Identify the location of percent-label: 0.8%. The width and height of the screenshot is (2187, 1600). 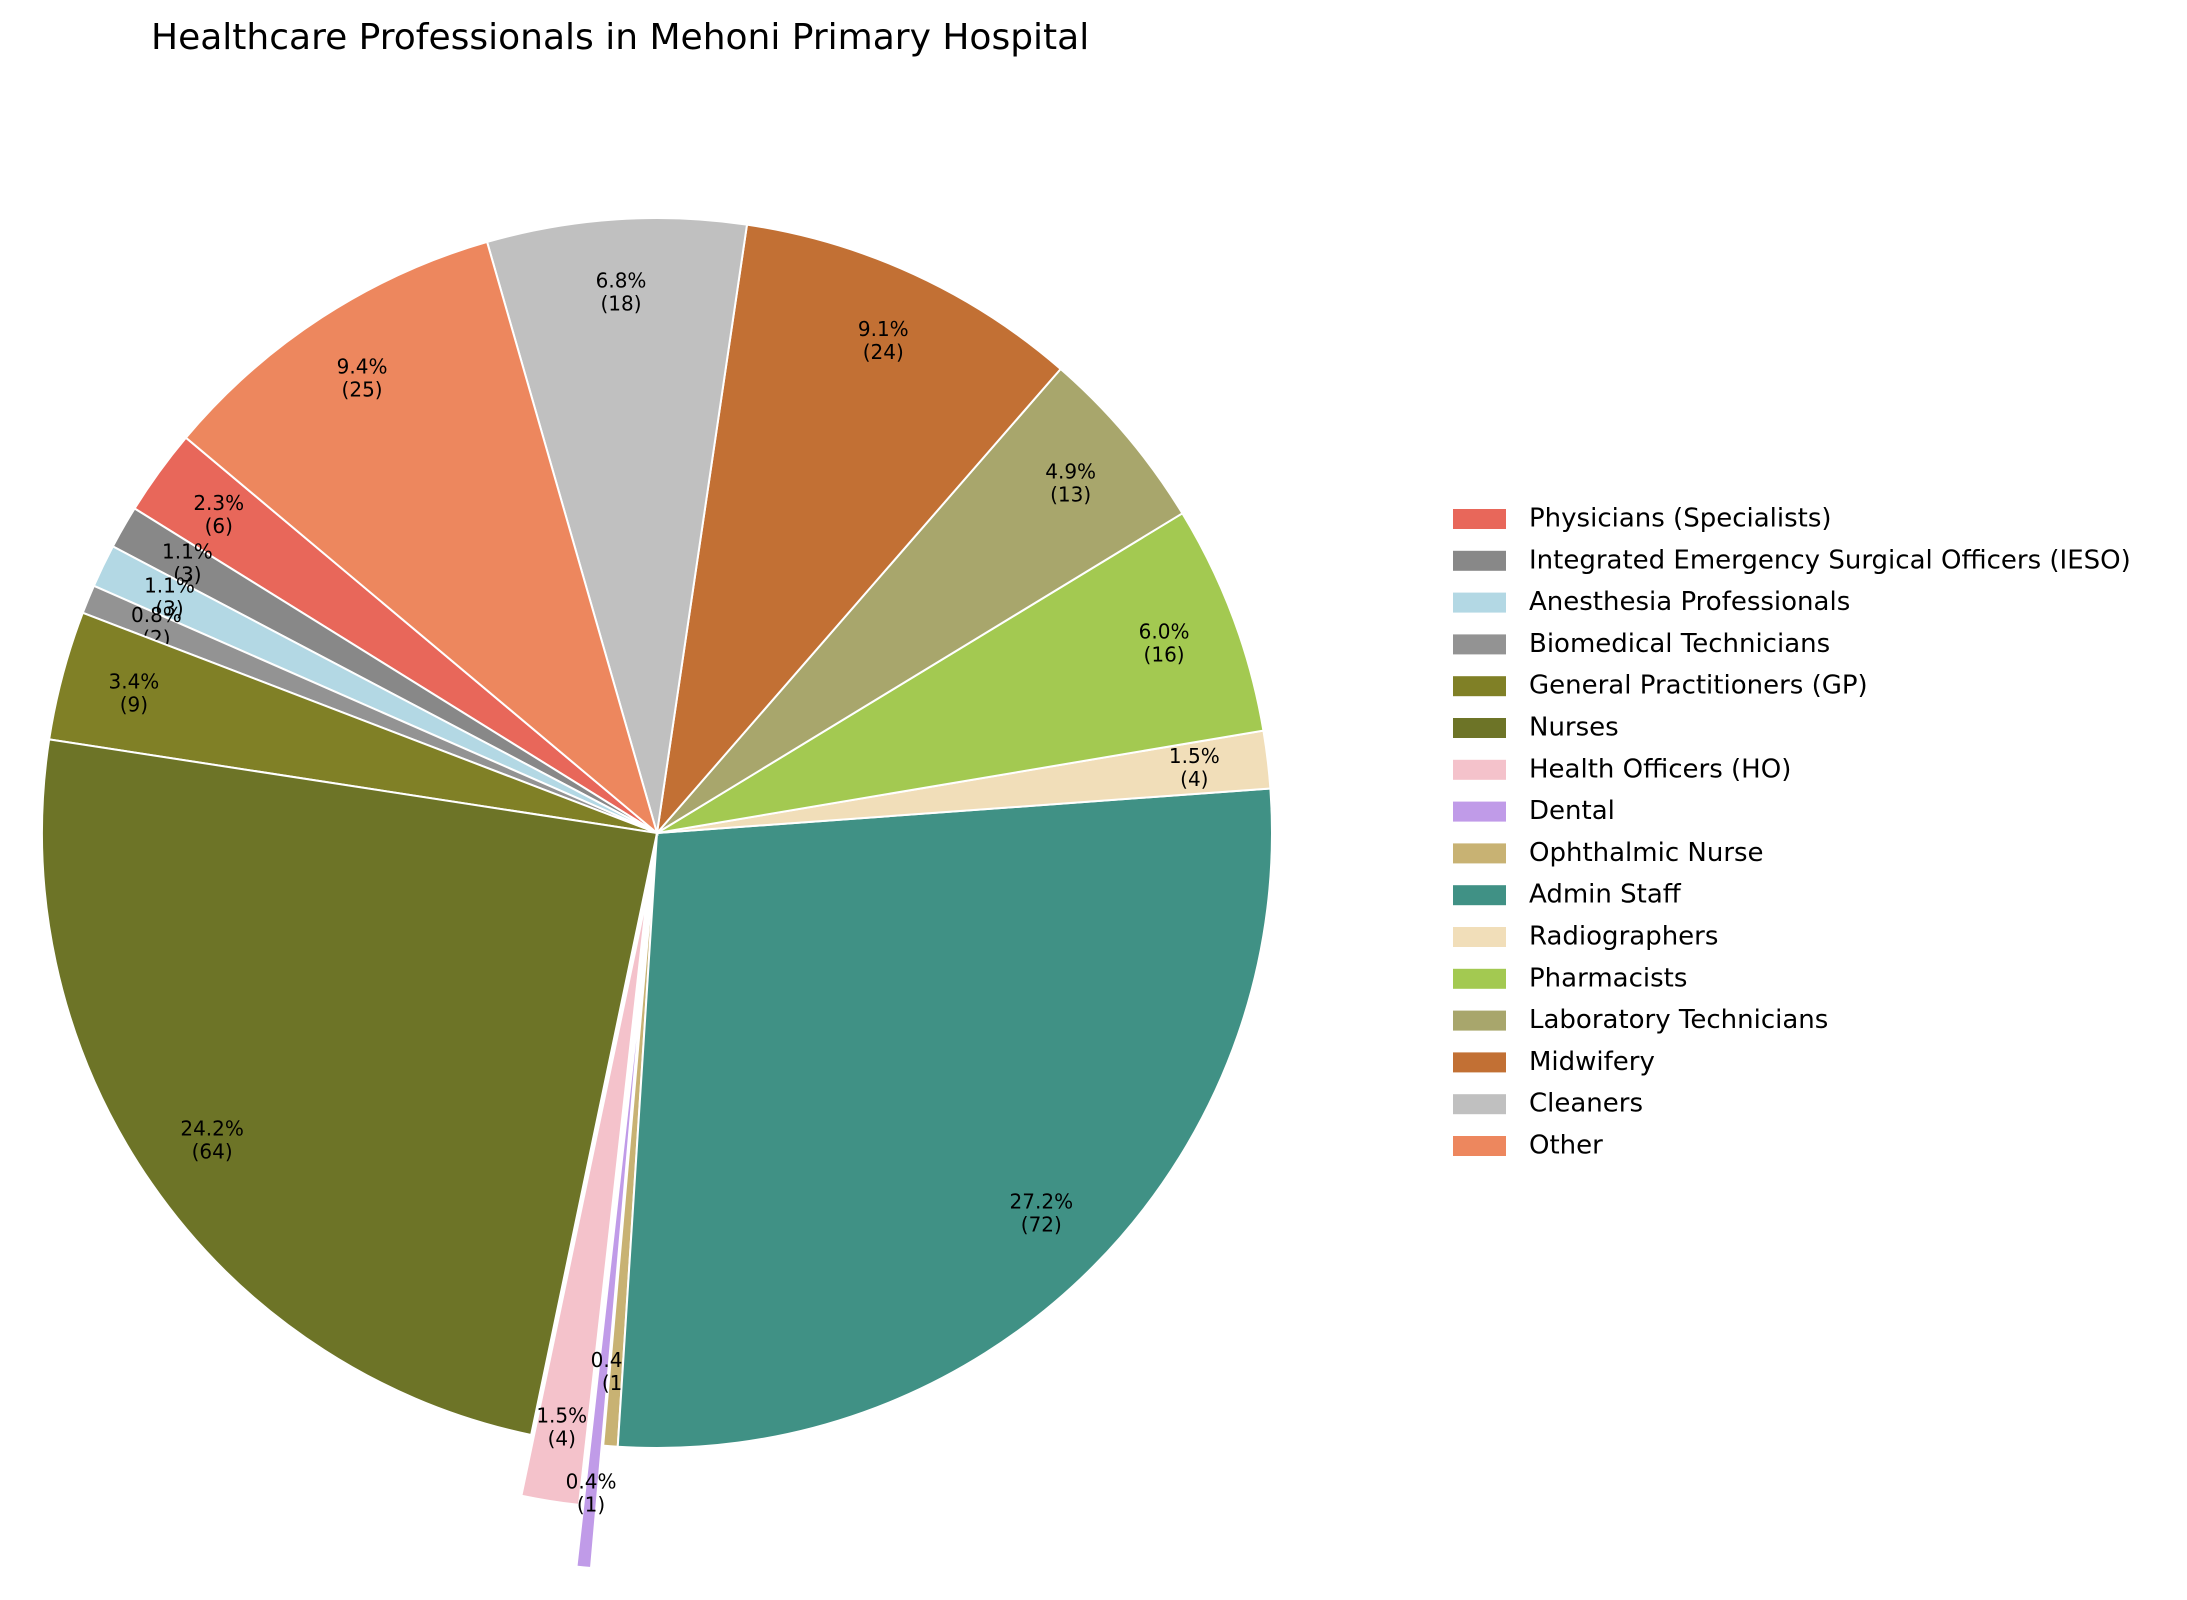
(156, 615).